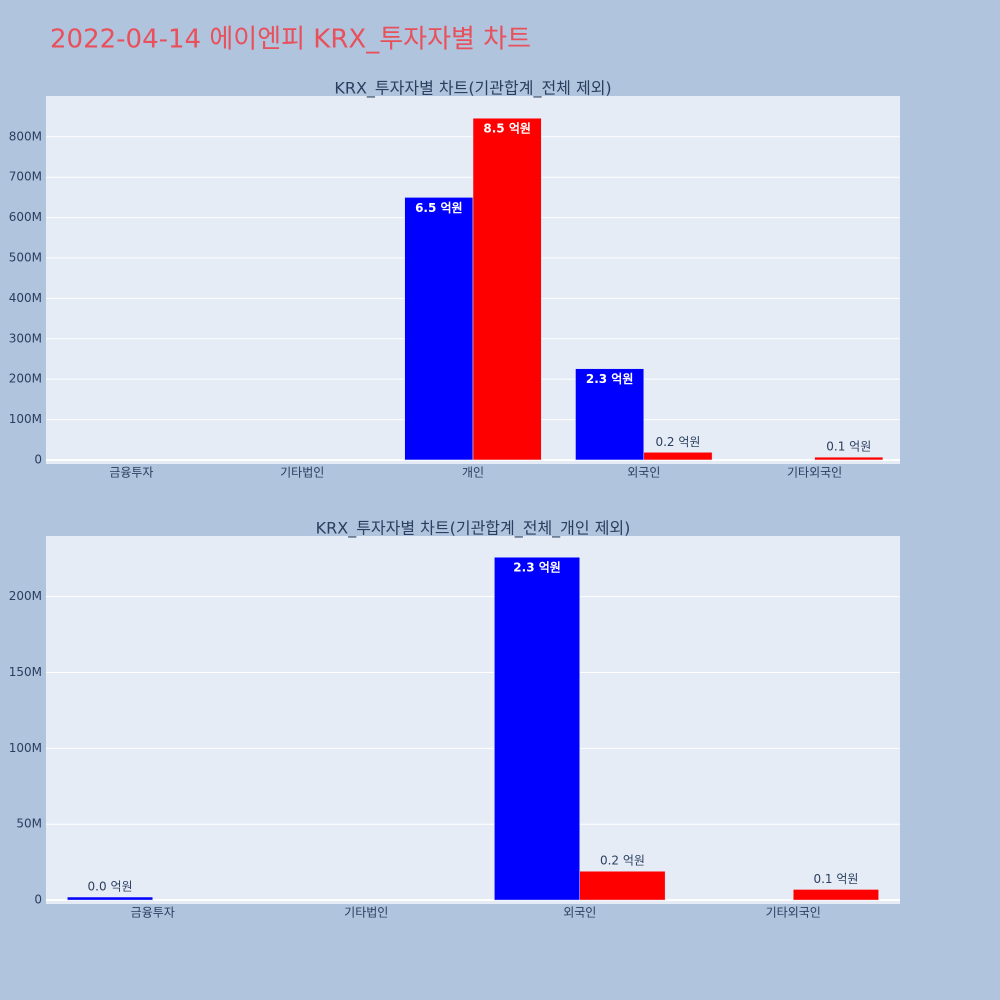  I want to click on value-label: 6.5 억원, so click(439, 208).